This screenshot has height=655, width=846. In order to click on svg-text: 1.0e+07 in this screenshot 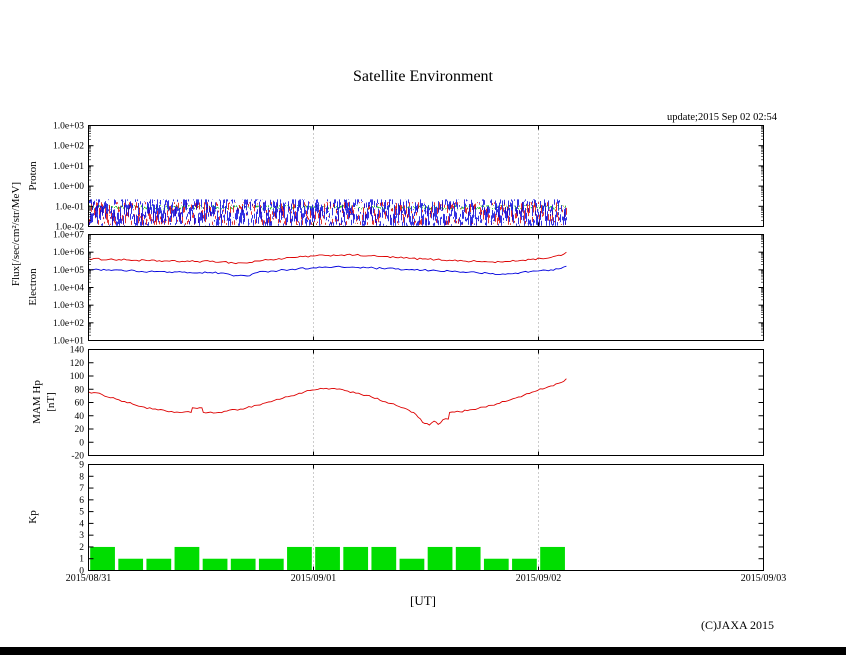, I will do `click(68, 236)`.